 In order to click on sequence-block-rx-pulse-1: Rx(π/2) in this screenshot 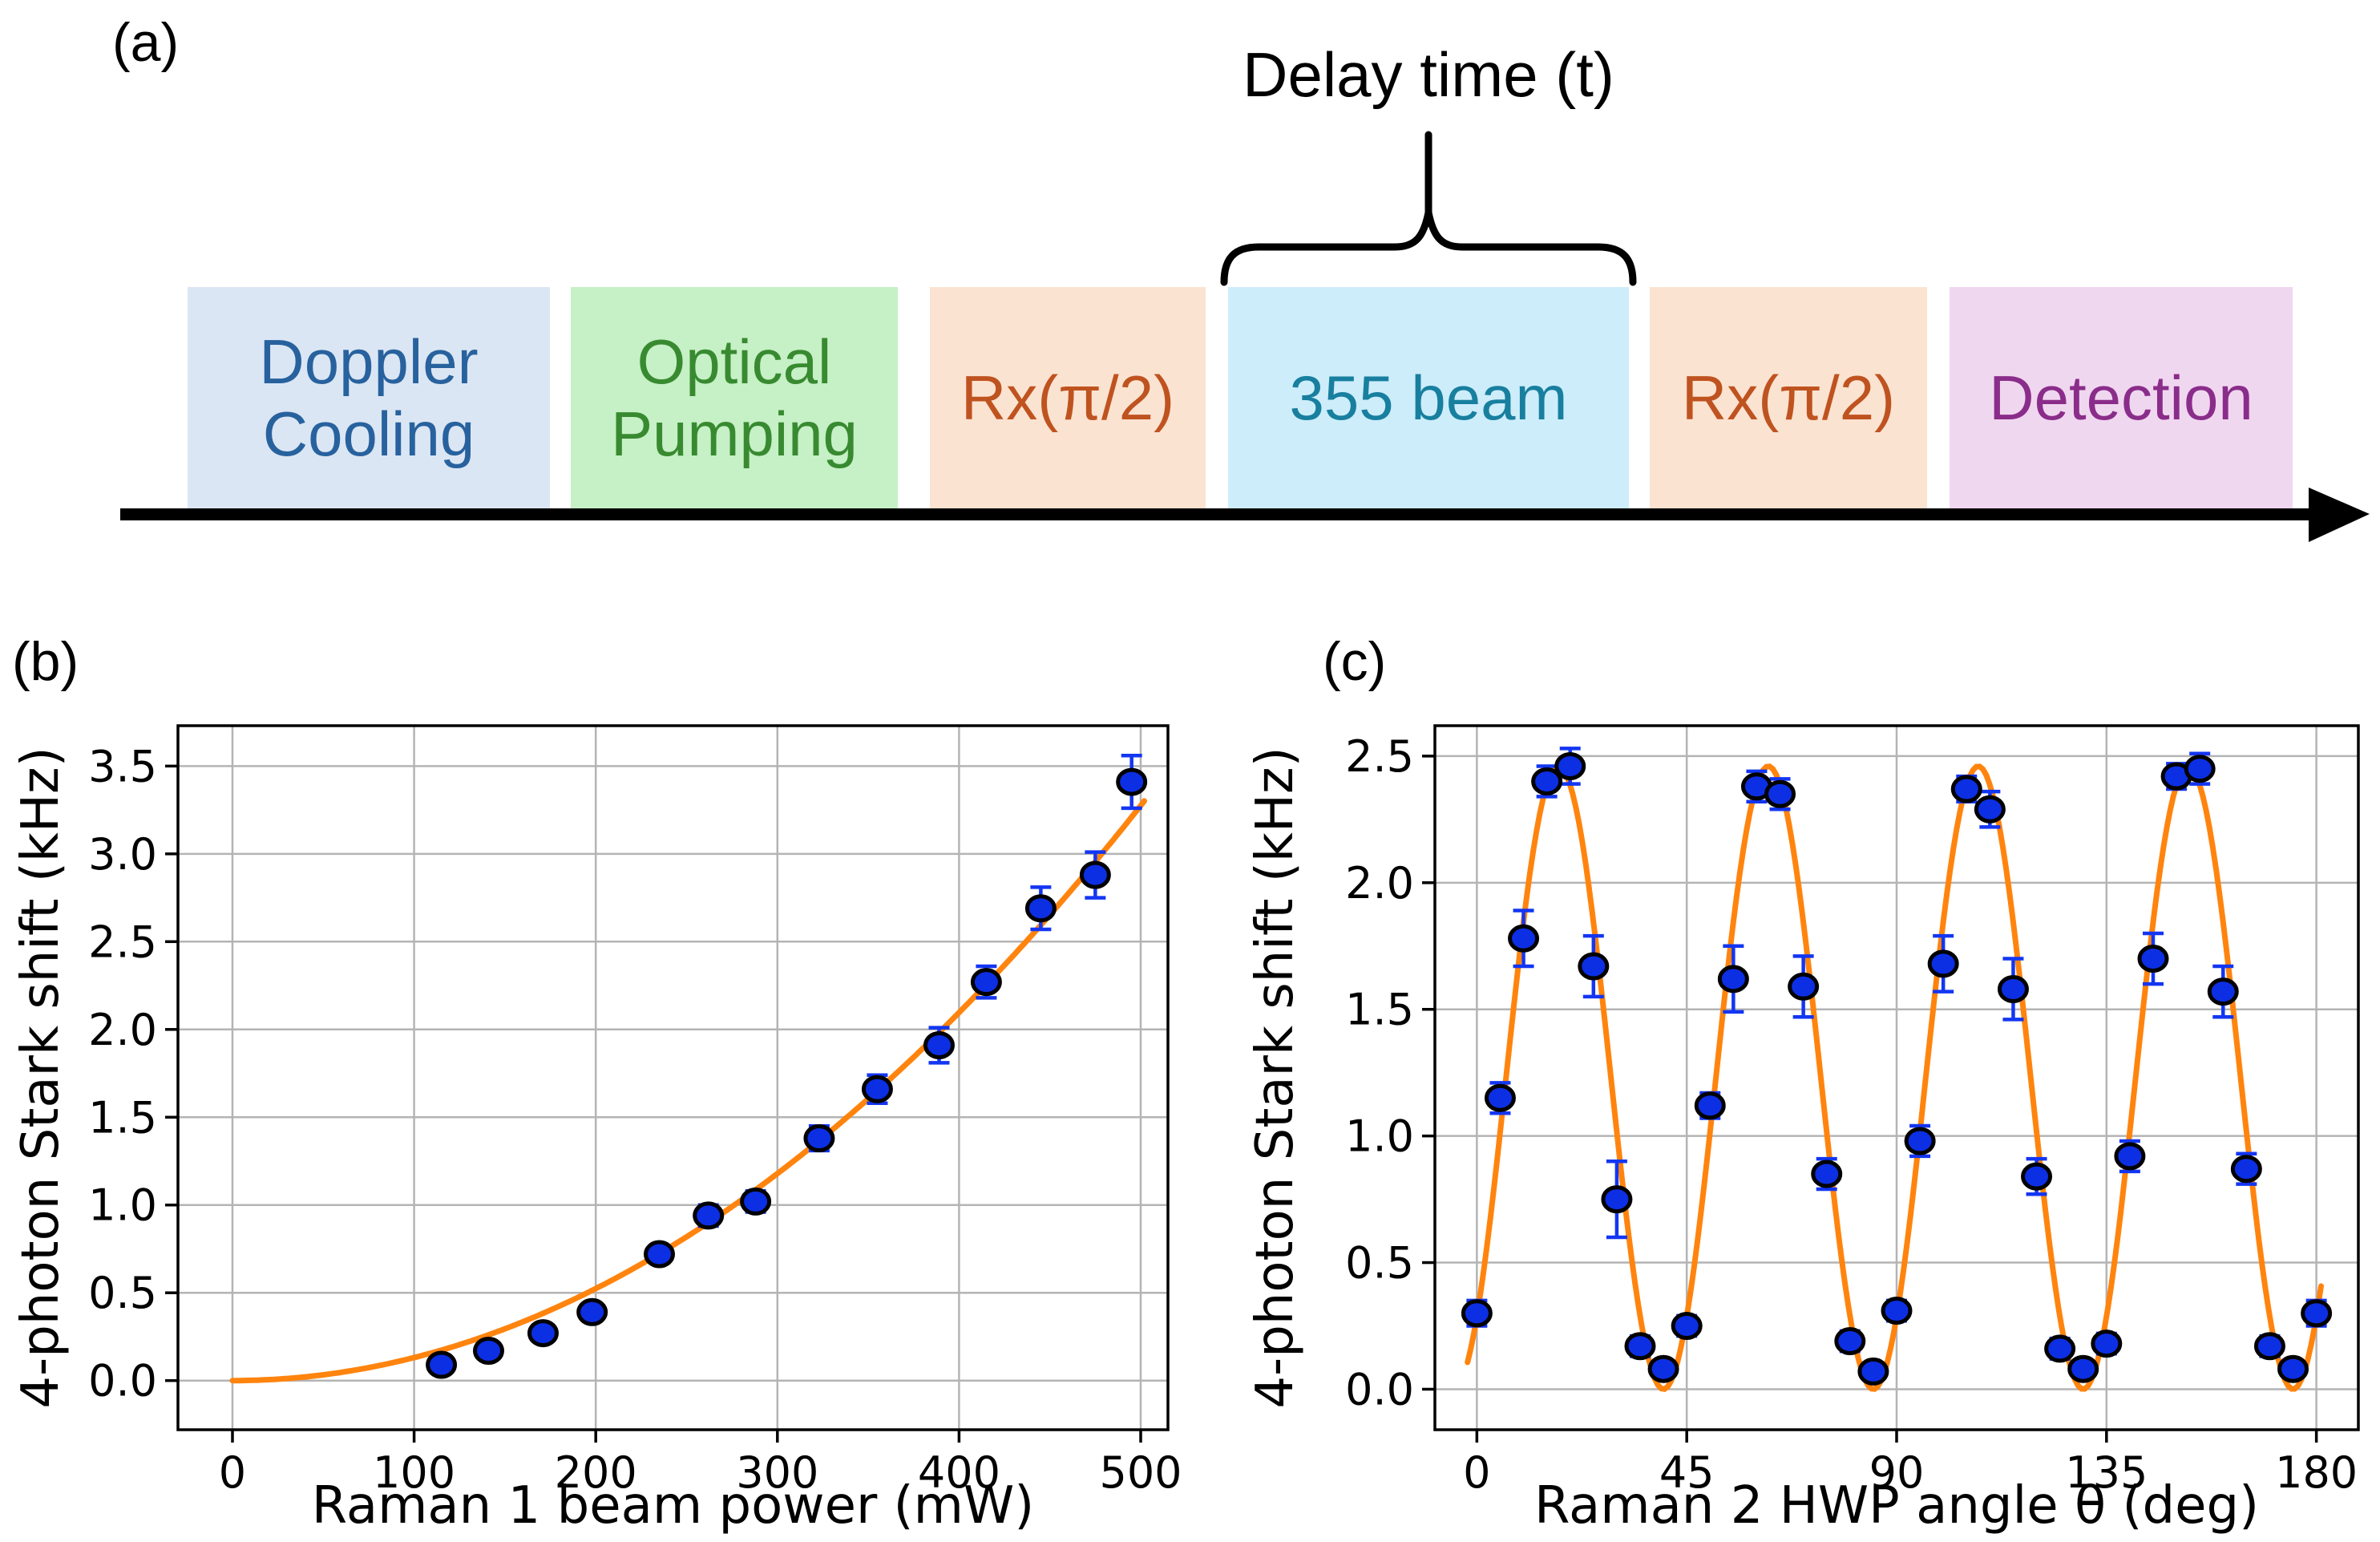, I will do `click(1068, 397)`.